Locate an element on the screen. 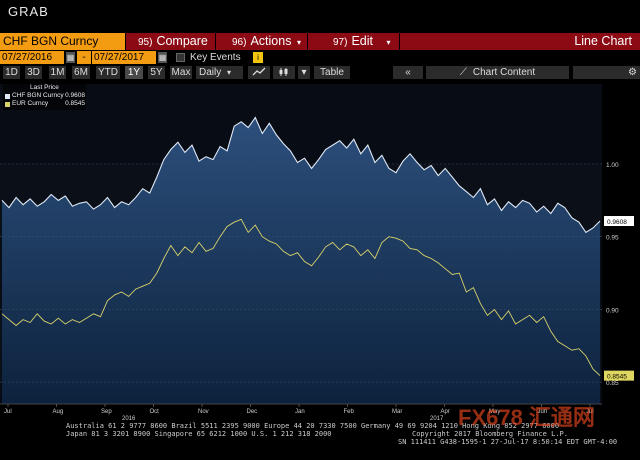  date-toolbar: 07/27/2016 ▦ - 07/27/2017 ▦ Key Events i is located at coordinates (320, 57).